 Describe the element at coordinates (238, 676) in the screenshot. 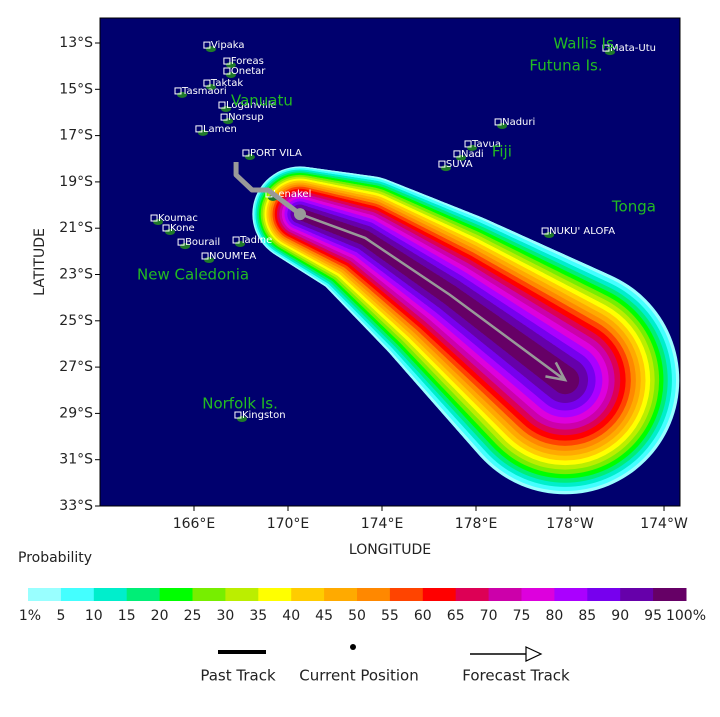

I see `legend-past: Past Track` at that location.